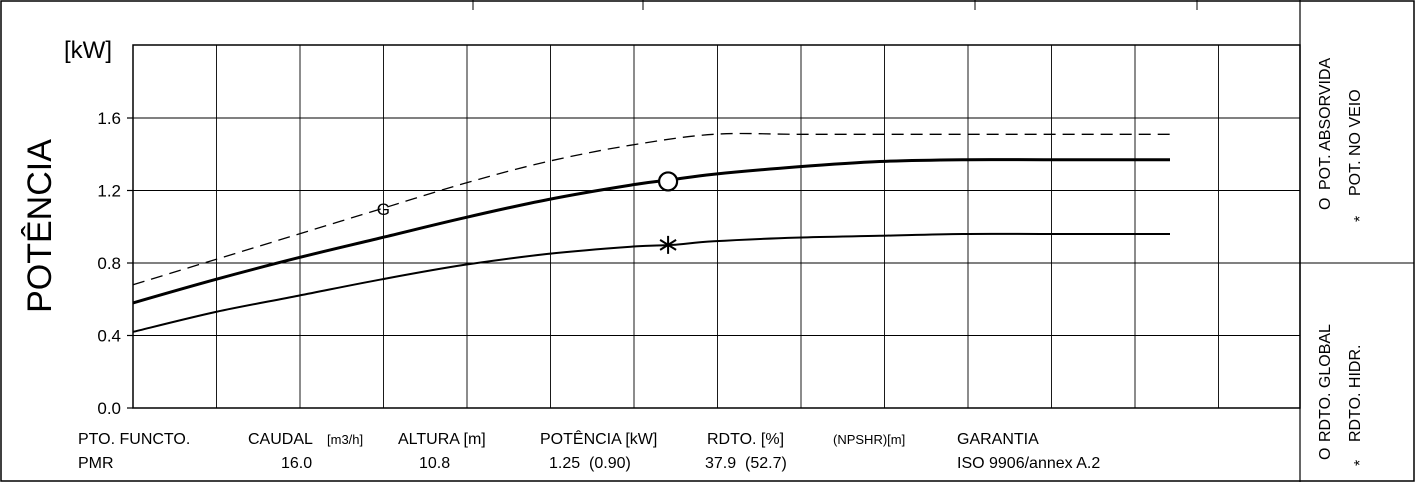 This screenshot has height=487, width=1415. Describe the element at coordinates (668, 212) in the screenshot. I see `marker-layer` at that location.